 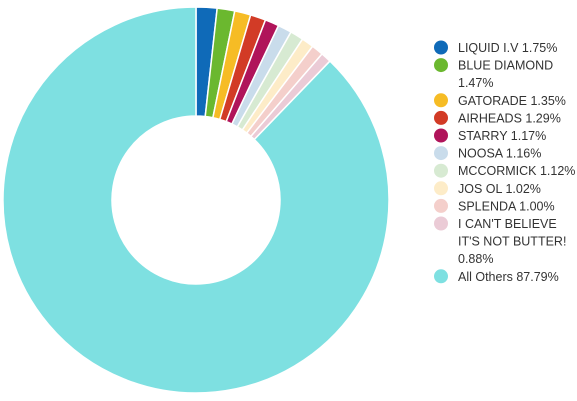 I want to click on legend-label: NOOSA 1.16%, so click(x=499, y=154).